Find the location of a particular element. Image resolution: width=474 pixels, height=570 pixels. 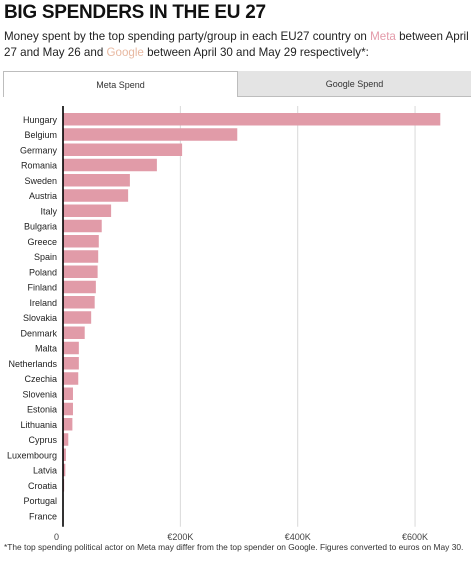

category-label-germany: Germany is located at coordinates (39, 150).